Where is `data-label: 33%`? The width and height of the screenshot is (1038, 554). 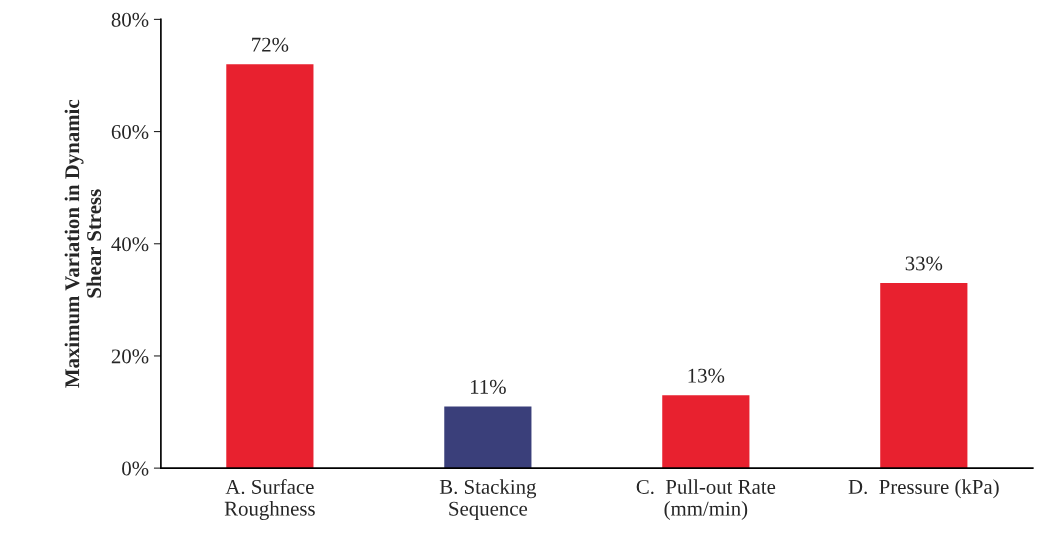 data-label: 33% is located at coordinates (924, 263).